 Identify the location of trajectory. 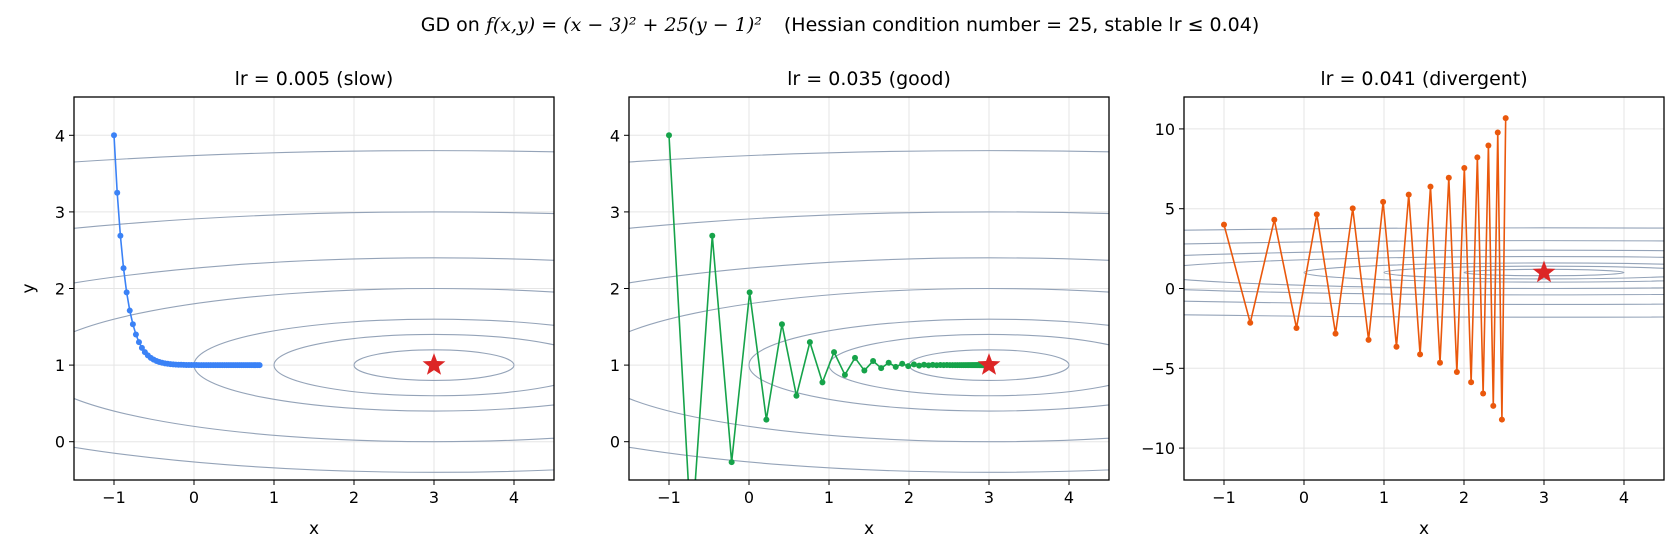
(1365, 269).